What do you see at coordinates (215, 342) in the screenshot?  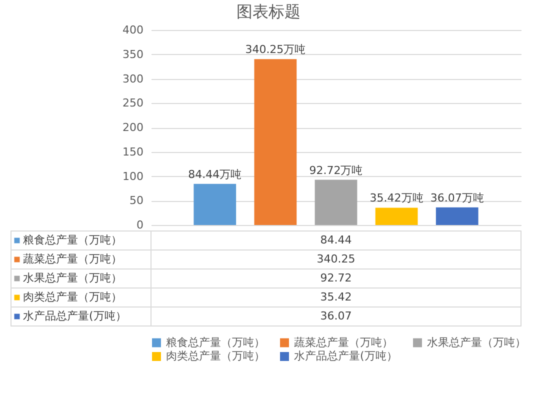 I see `text: 粮食总产量（万吨）` at bounding box center [215, 342].